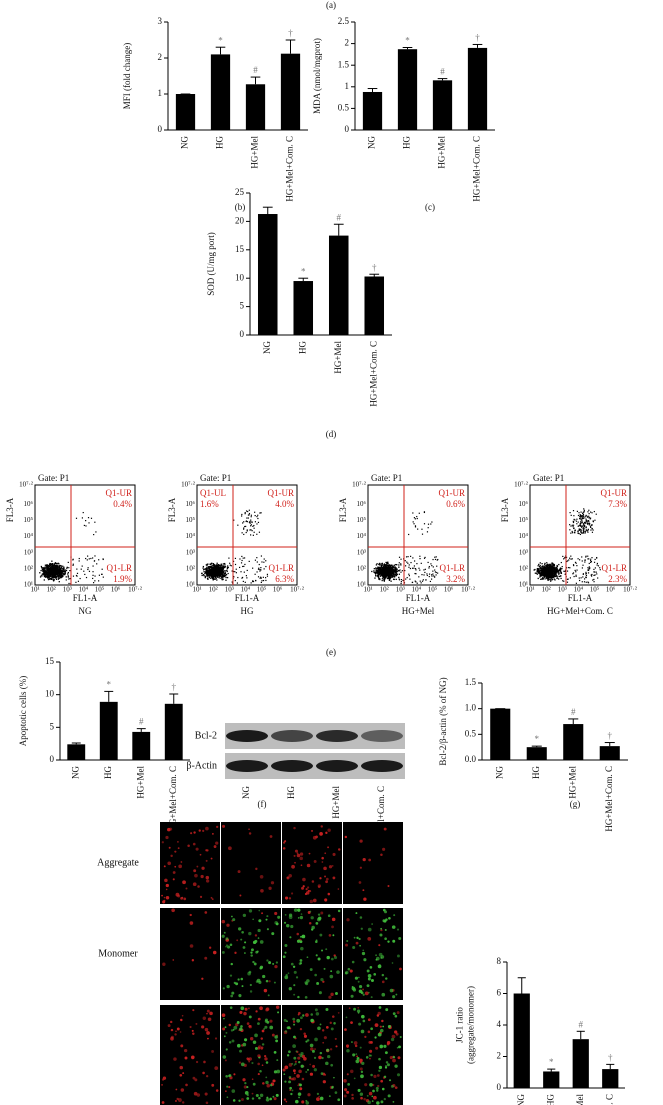  Describe the element at coordinates (160, 129) in the screenshot. I see `y-tick-label: 0` at that location.